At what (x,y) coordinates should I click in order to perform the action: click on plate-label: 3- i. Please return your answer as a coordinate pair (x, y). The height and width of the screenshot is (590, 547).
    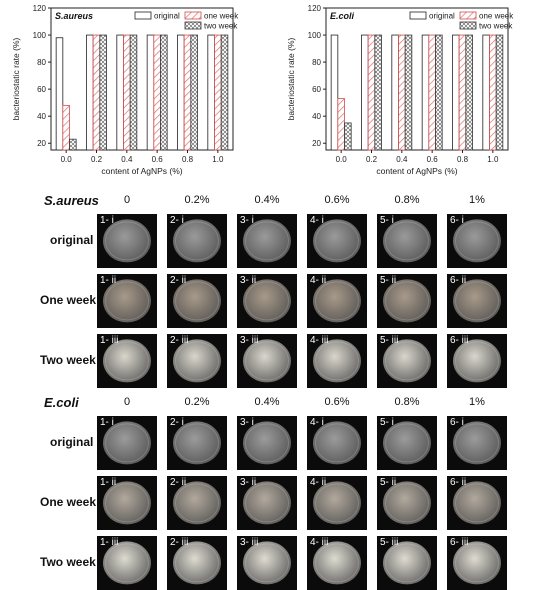
    Looking at the image, I should click on (247, 422).